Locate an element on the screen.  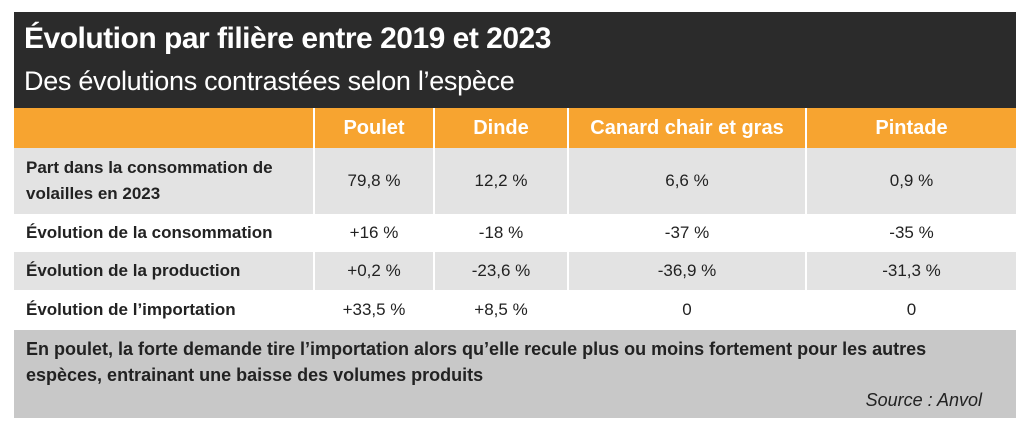
row-label: Évolution de la consommation is located at coordinates (164, 233).